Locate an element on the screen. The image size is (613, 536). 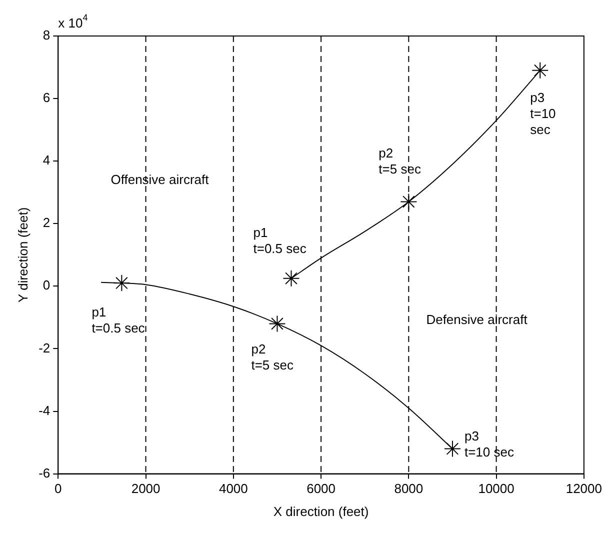
x-tick-label: 8000 is located at coordinates (409, 488).